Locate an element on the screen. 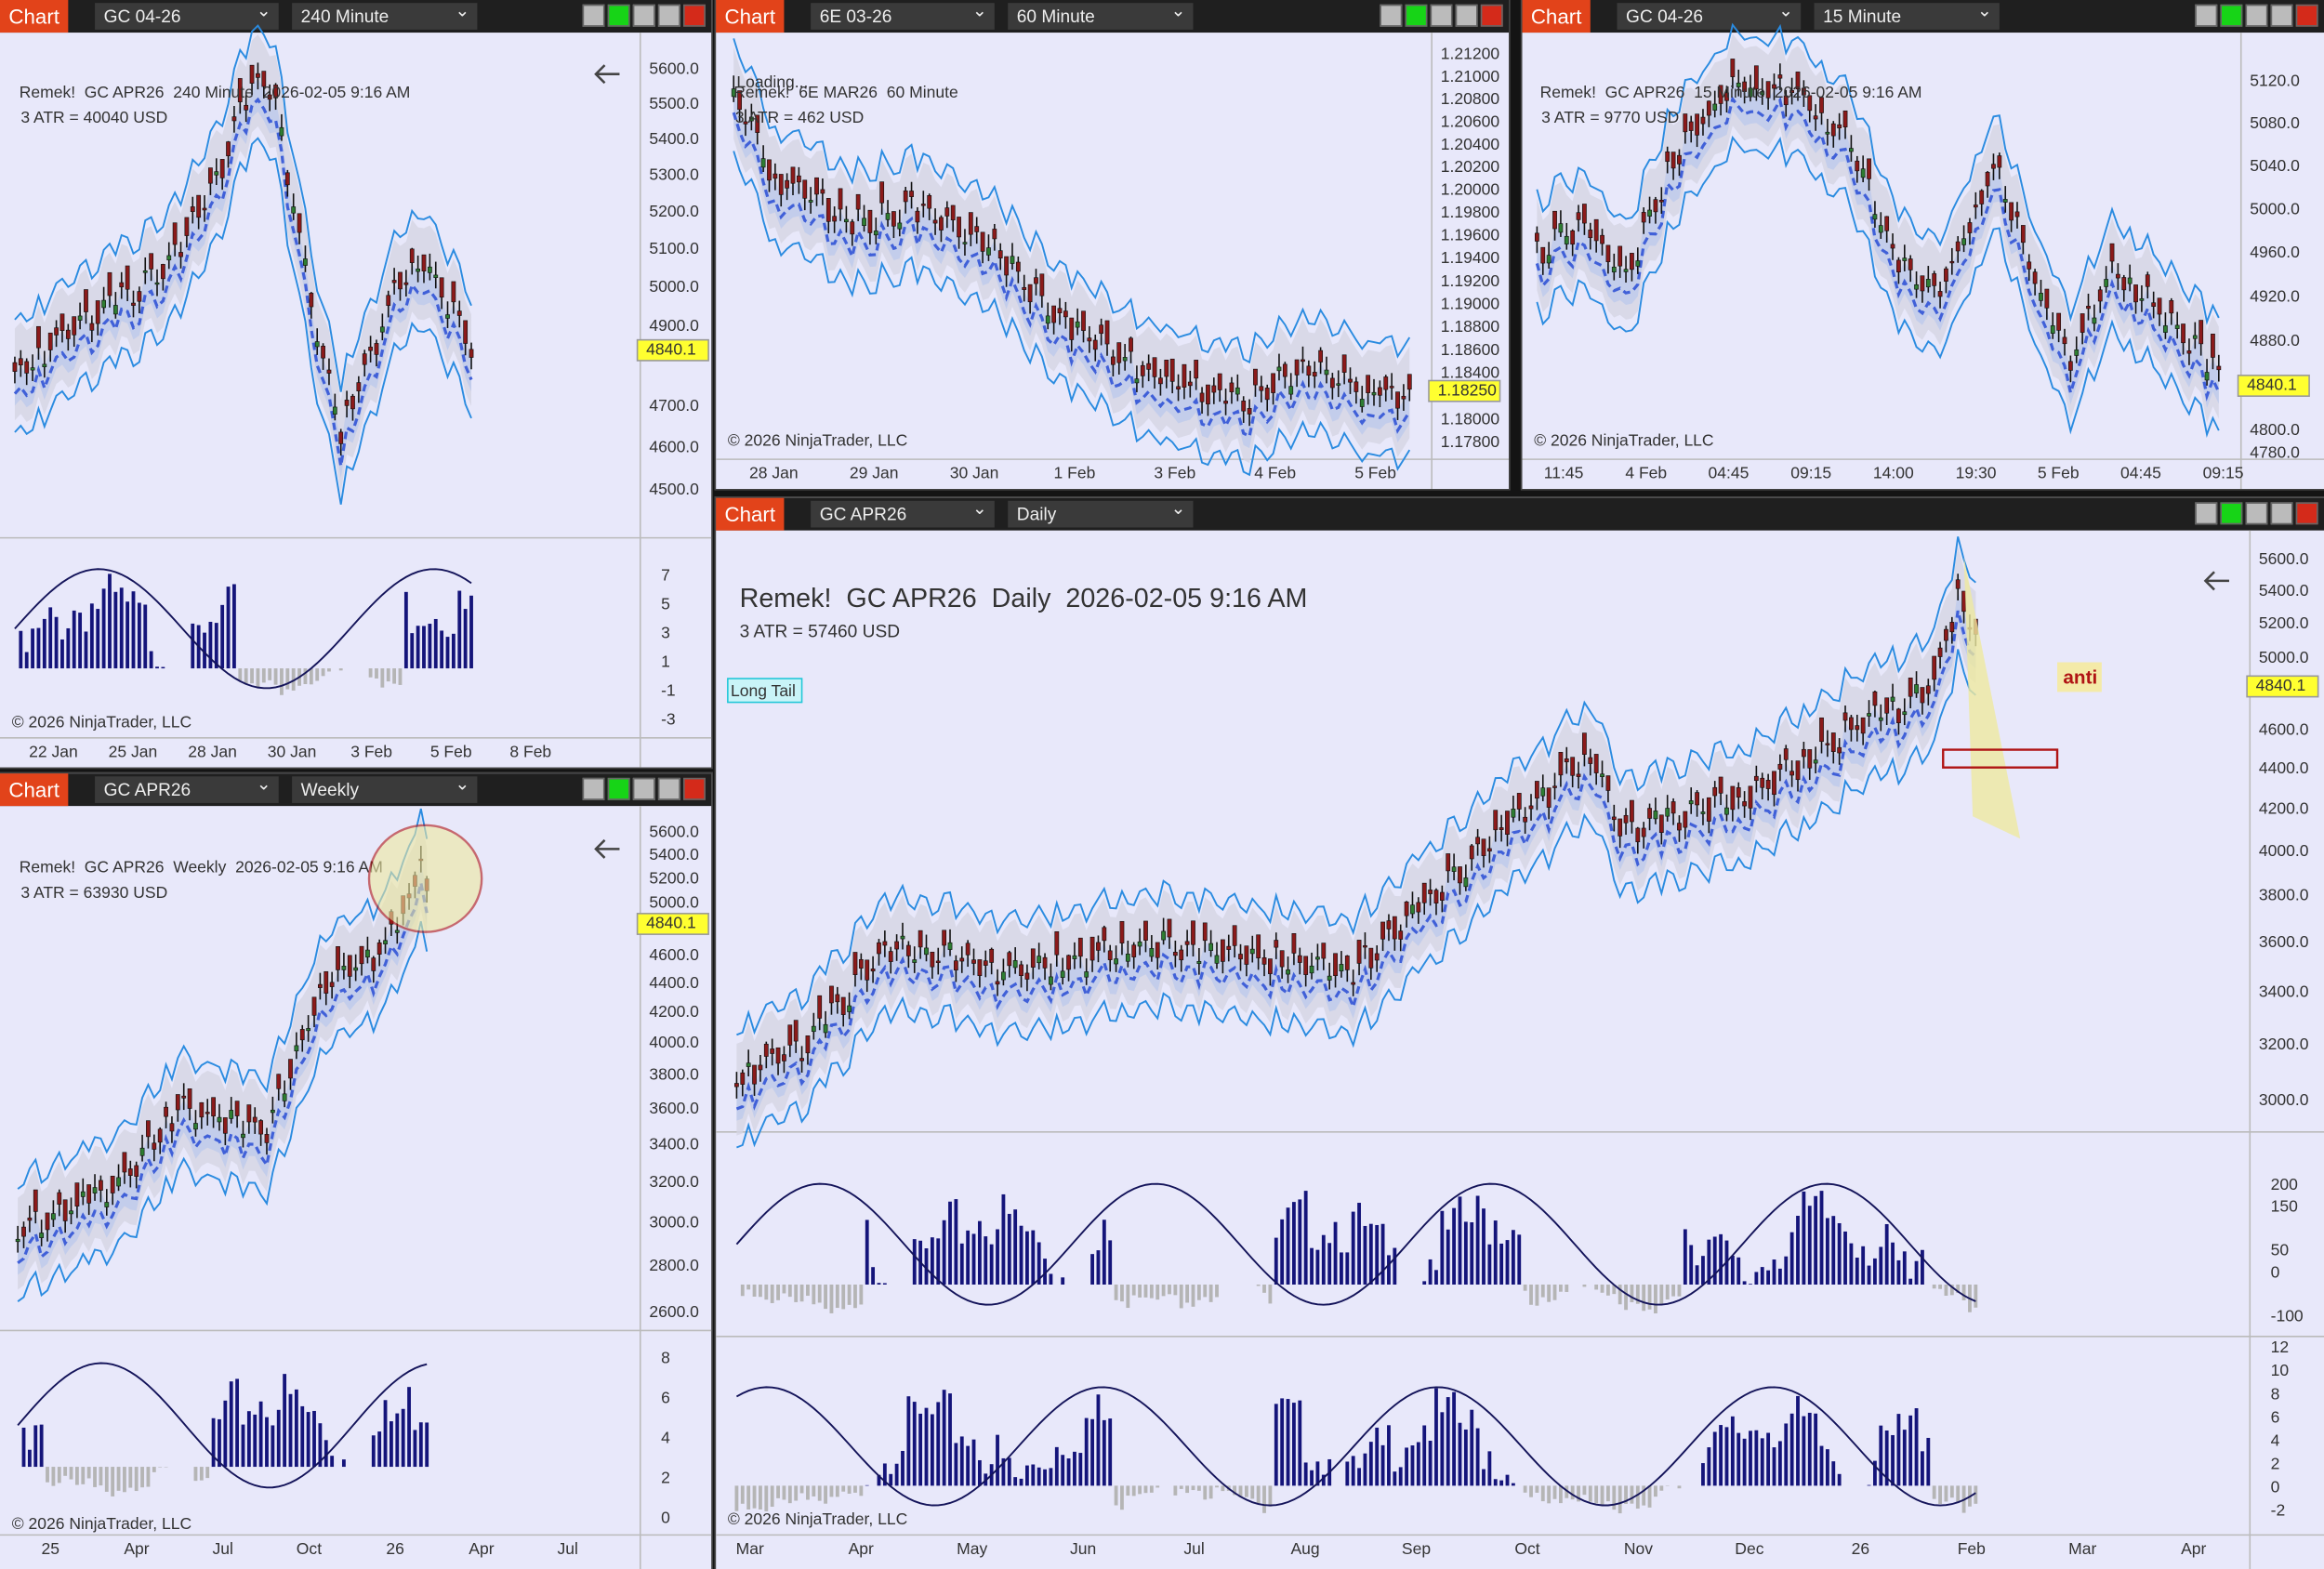 This screenshot has width=2324, height=1569. time-axis-label: Apr is located at coordinates (861, 1548).